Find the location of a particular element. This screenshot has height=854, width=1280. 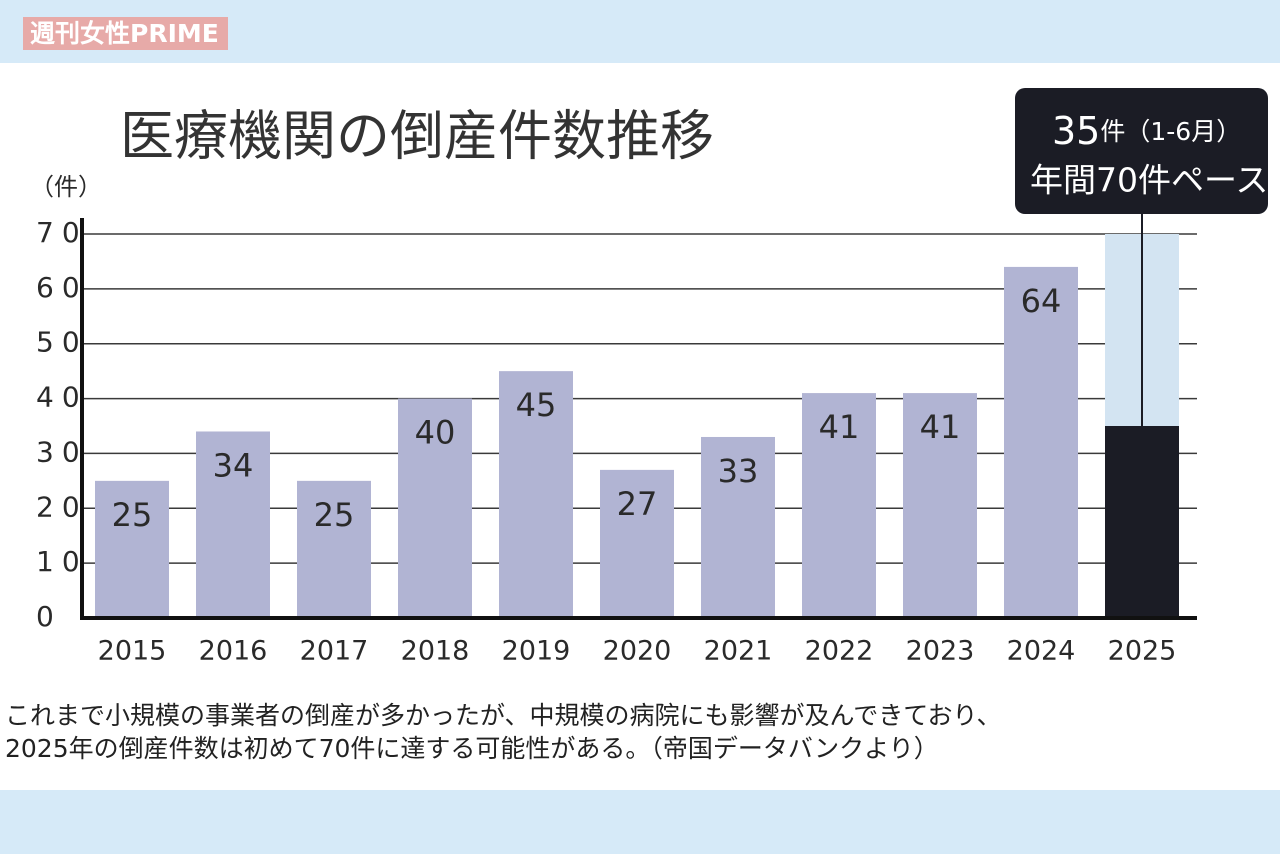

annotation-box is located at coordinates (1141, 151).